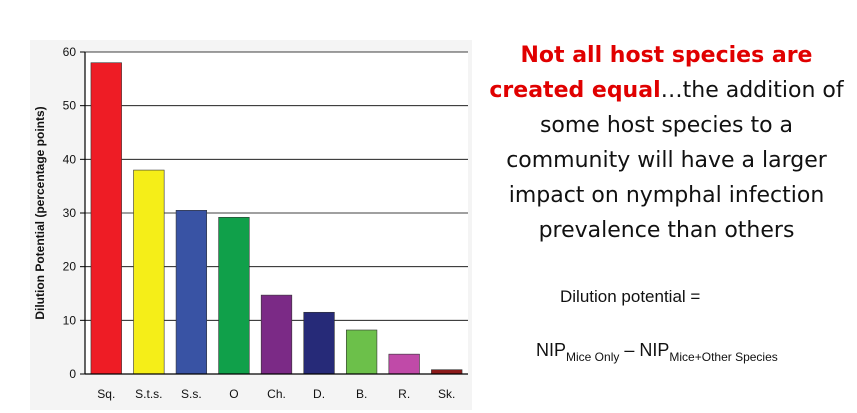 This screenshot has width=857, height=413. Describe the element at coordinates (651, 73) in the screenshot. I see `headline-emphasis: Not all host species are created equal` at that location.